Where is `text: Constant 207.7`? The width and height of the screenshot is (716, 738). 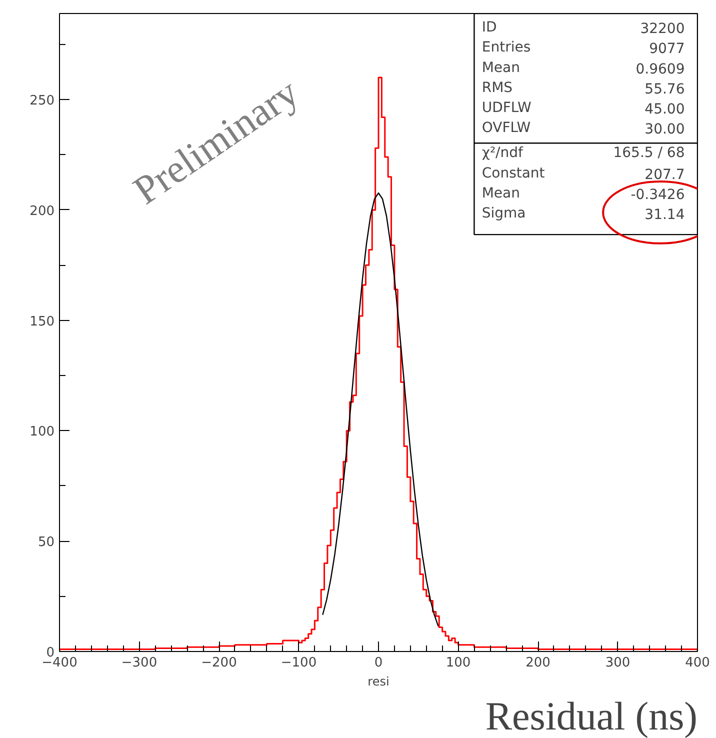 text: Constant 207.7 is located at coordinates (583, 174).